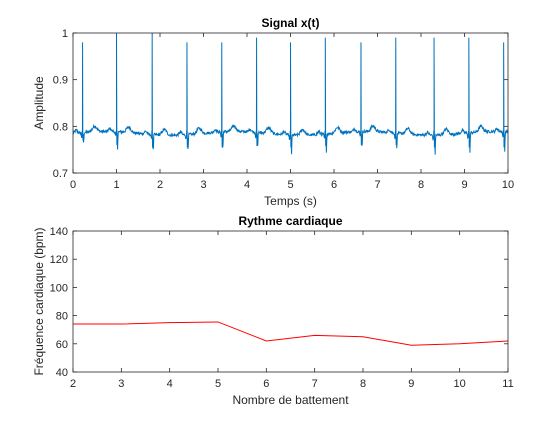  Describe the element at coordinates (62, 373) in the screenshot. I see `heart-rate-ytick-label: 40` at that location.